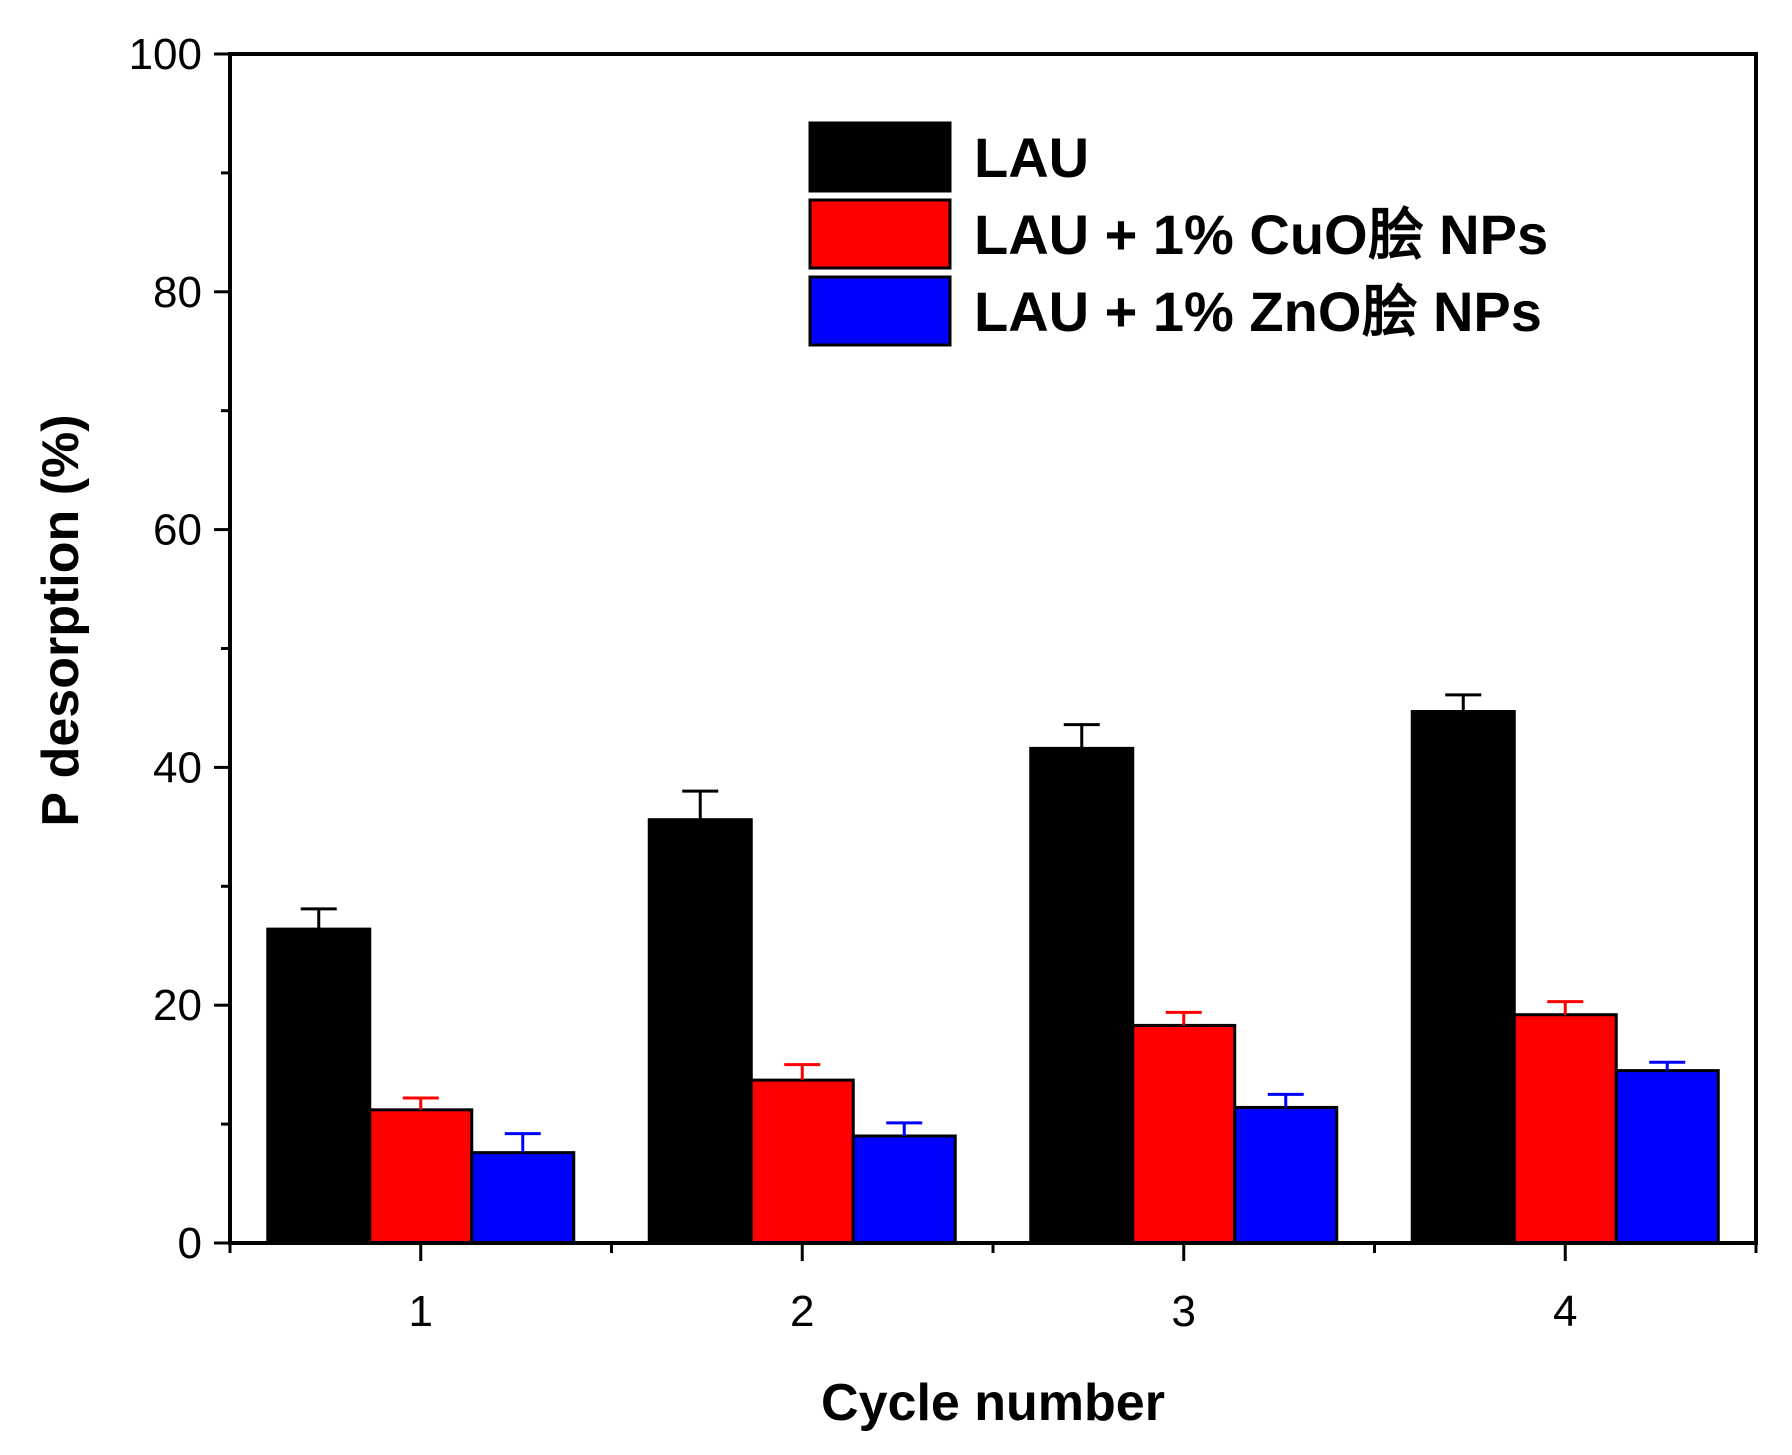 Image resolution: width=1792 pixels, height=1455 pixels. Describe the element at coordinates (177, 1005) in the screenshot. I see `y-tick-label: 20` at that location.